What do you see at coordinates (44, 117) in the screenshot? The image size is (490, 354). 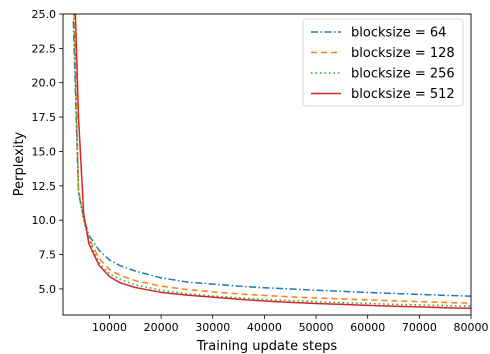 I see `y-tick-label: 17.5` at bounding box center [44, 117].